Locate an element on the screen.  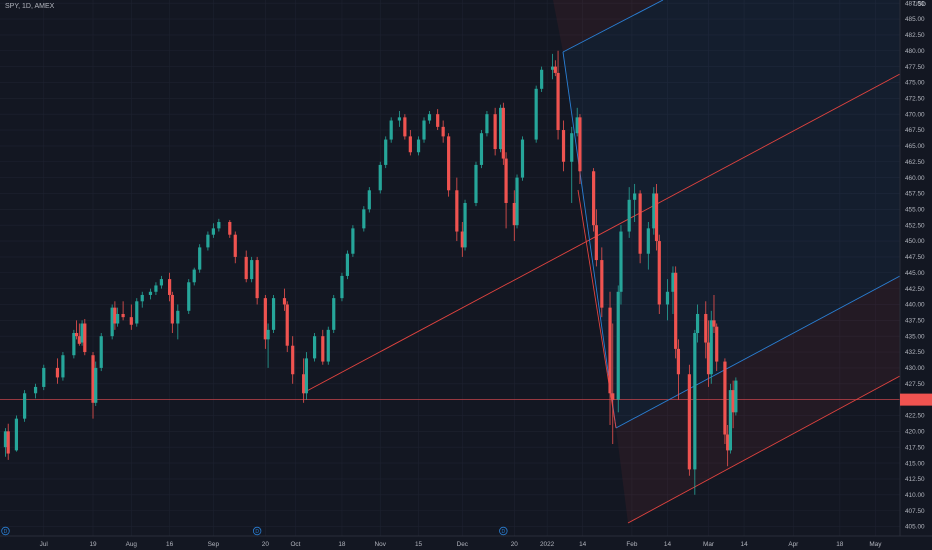
x-tick-label: Jul is located at coordinates (44, 544).